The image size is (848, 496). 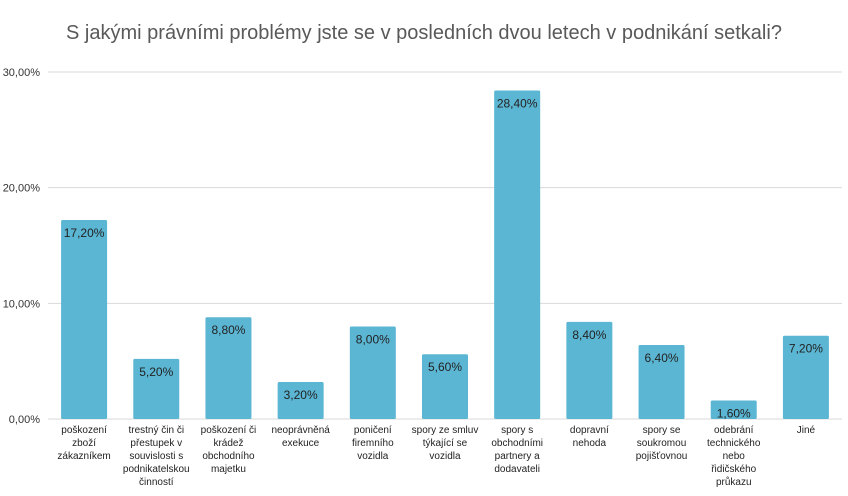 What do you see at coordinates (517, 104) in the screenshot?
I see `bar-value-label: 28,40%` at bounding box center [517, 104].